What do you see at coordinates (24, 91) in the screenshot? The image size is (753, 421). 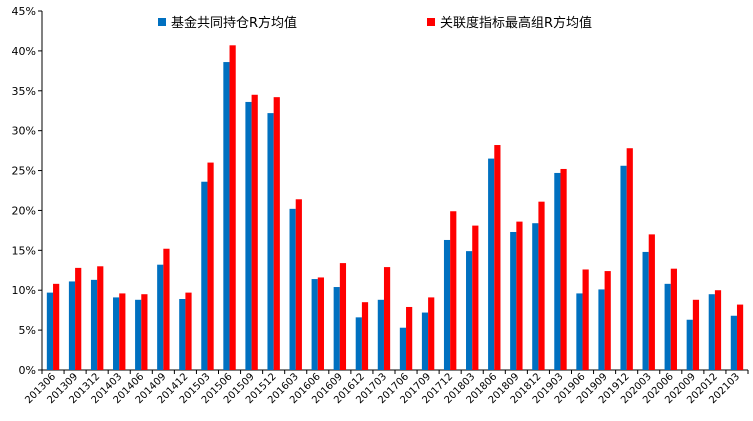 I see `y-tick-label: 35%` at bounding box center [24, 91].